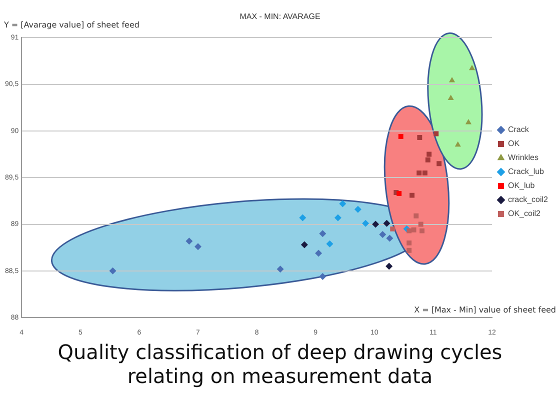 This screenshot has width=560, height=403. I want to click on x-axis-title: X = [Max - Min] value of sheet feed, so click(485, 310).